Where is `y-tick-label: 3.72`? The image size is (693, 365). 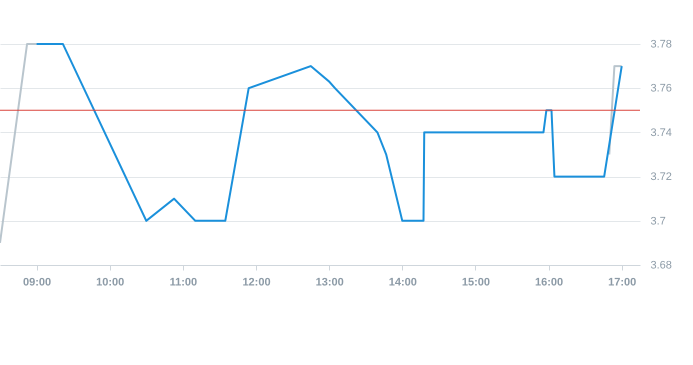 y-tick-label: 3.72 is located at coordinates (661, 177).